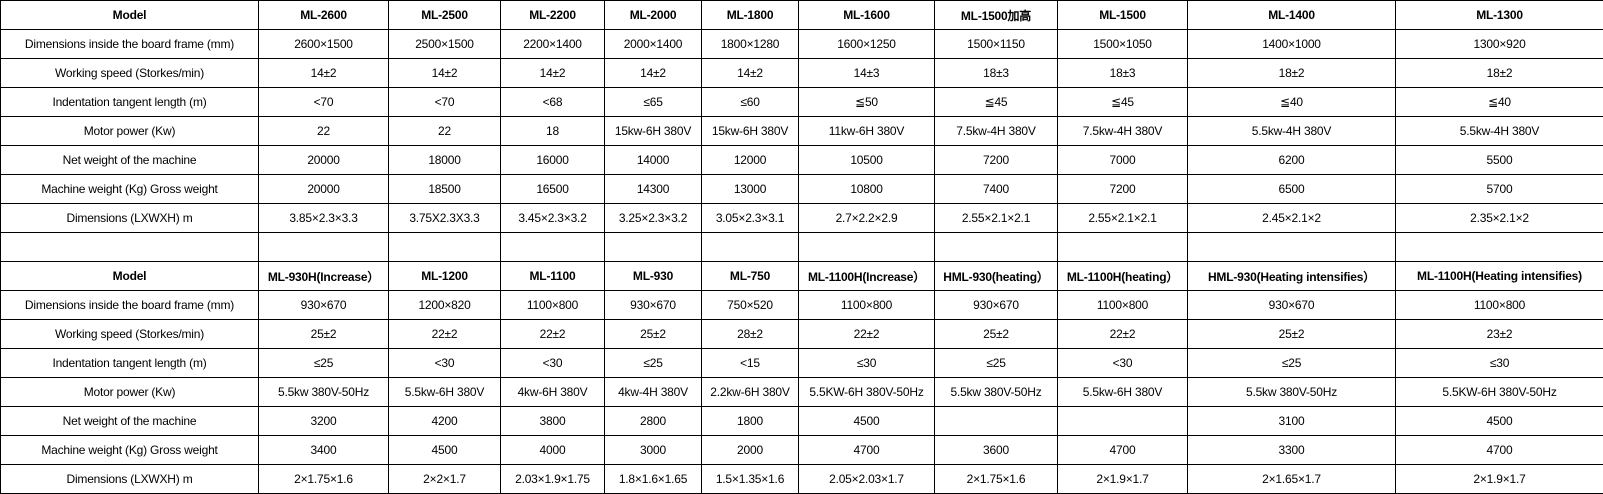 The width and height of the screenshot is (1603, 494). What do you see at coordinates (750, 363) in the screenshot?
I see `table-cell: <15` at bounding box center [750, 363].